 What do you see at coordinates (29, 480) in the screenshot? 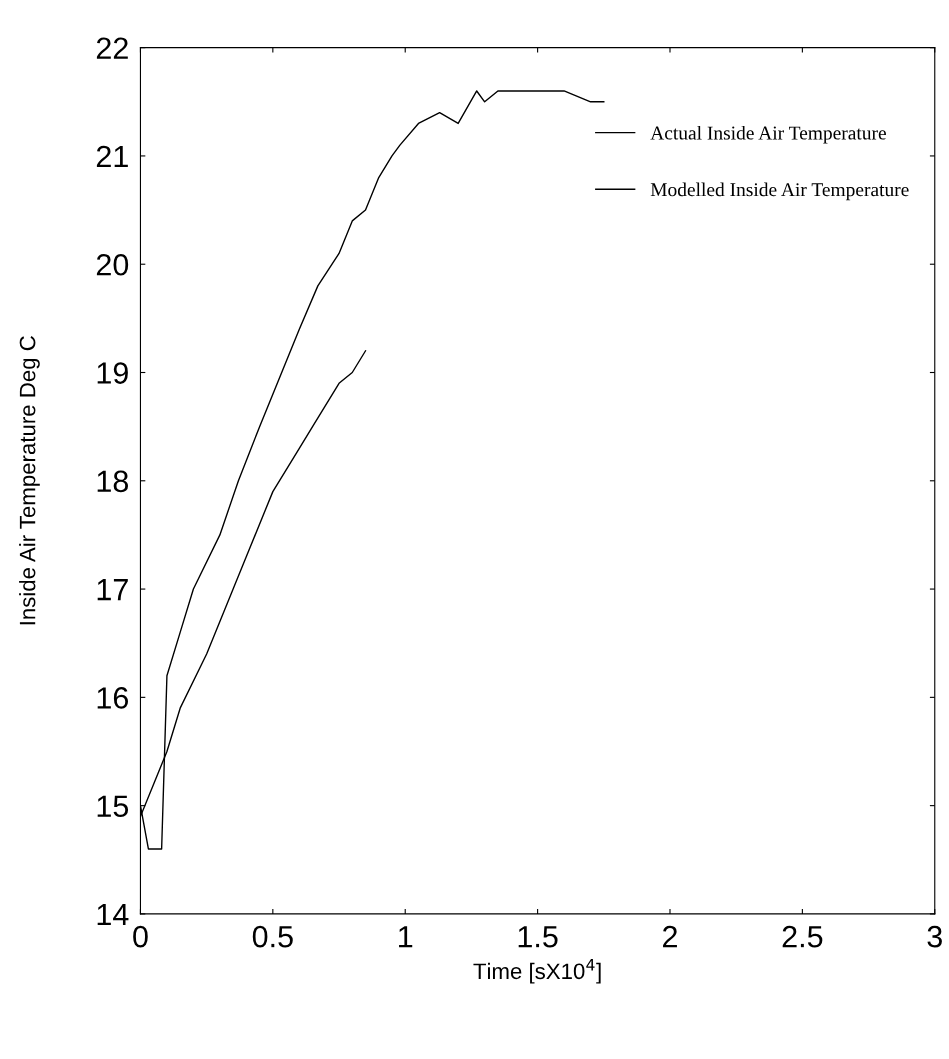
I see `y-axis-title: Inside Air Temperature Deg C` at bounding box center [29, 480].